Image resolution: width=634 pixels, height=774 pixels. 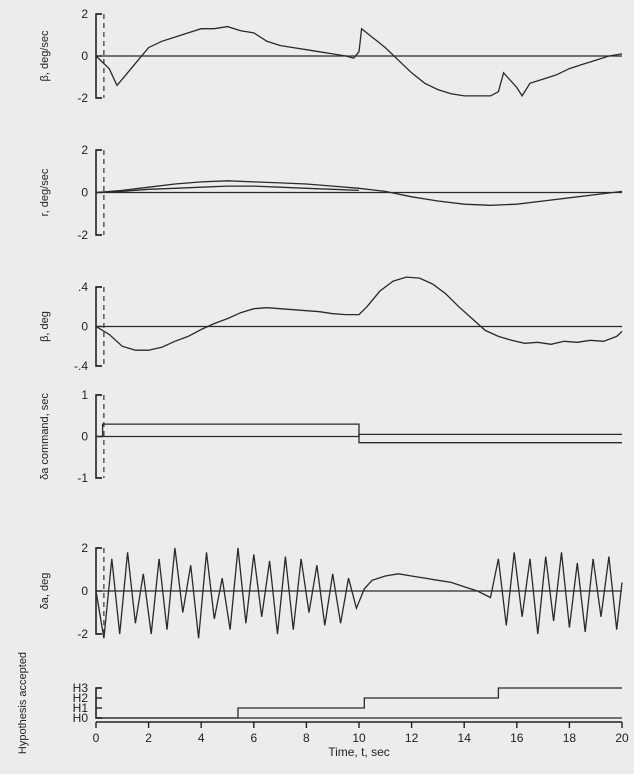 I want to click on panel-4: 1 0 -1 δa command, sec, so click(x=330, y=436).